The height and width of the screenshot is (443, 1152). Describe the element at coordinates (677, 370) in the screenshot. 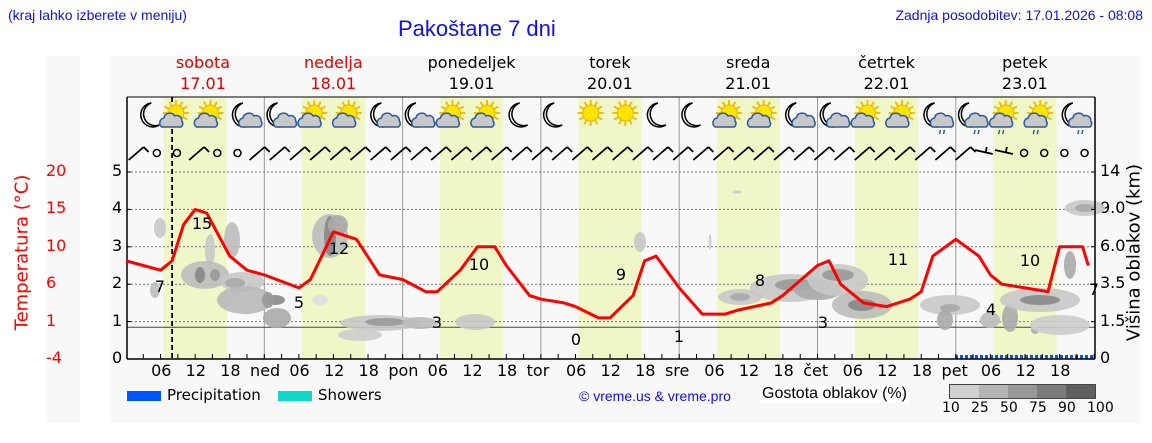

I see `x-tick: sre` at that location.